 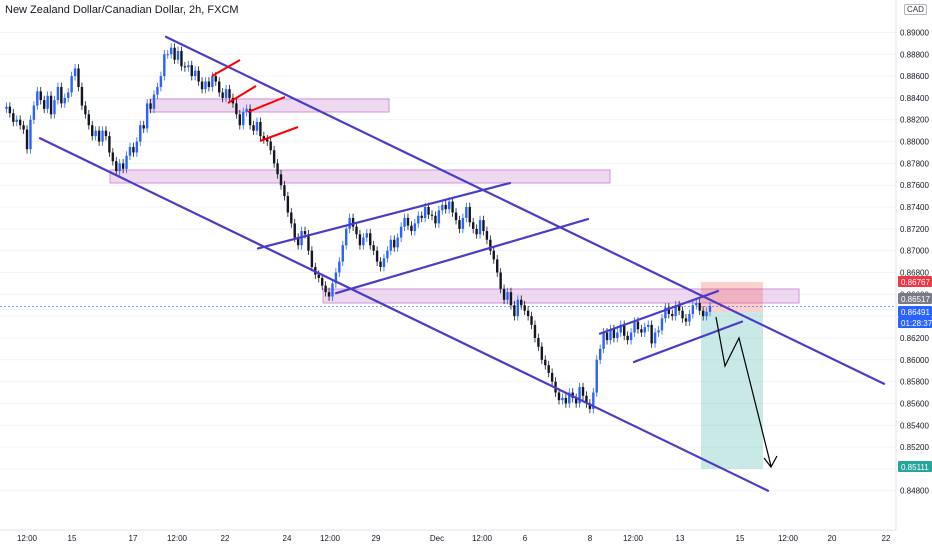 What do you see at coordinates (914, 491) in the screenshot?
I see `y-tick-label: 0.84800` at bounding box center [914, 491].